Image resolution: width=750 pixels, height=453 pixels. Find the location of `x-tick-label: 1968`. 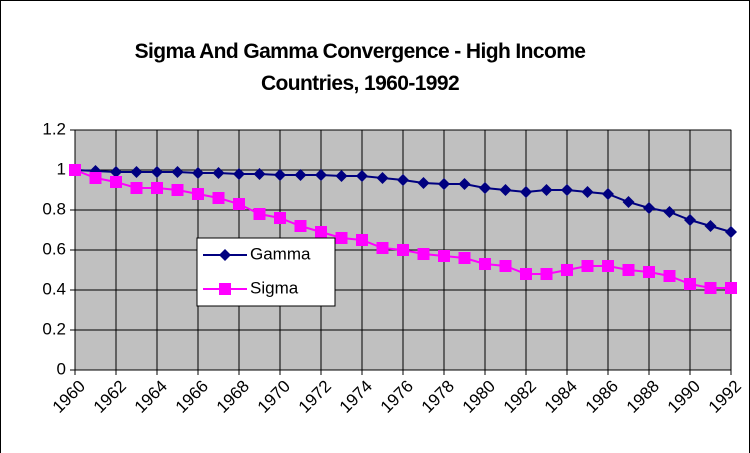

x-tick-label: 1968 is located at coordinates (233, 397).